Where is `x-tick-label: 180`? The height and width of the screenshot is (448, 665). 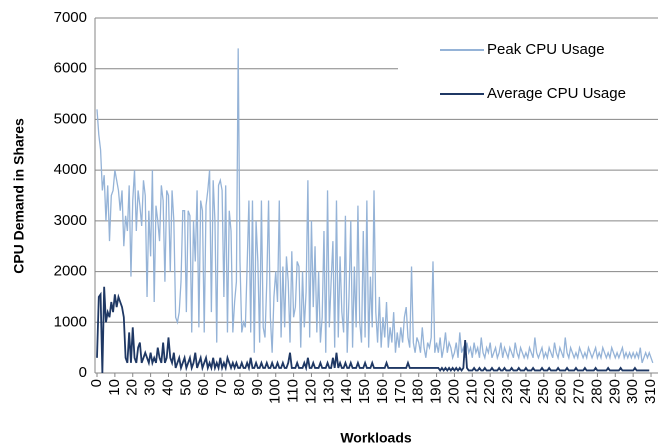
x-tick-label: 180 is located at coordinates (418, 391).